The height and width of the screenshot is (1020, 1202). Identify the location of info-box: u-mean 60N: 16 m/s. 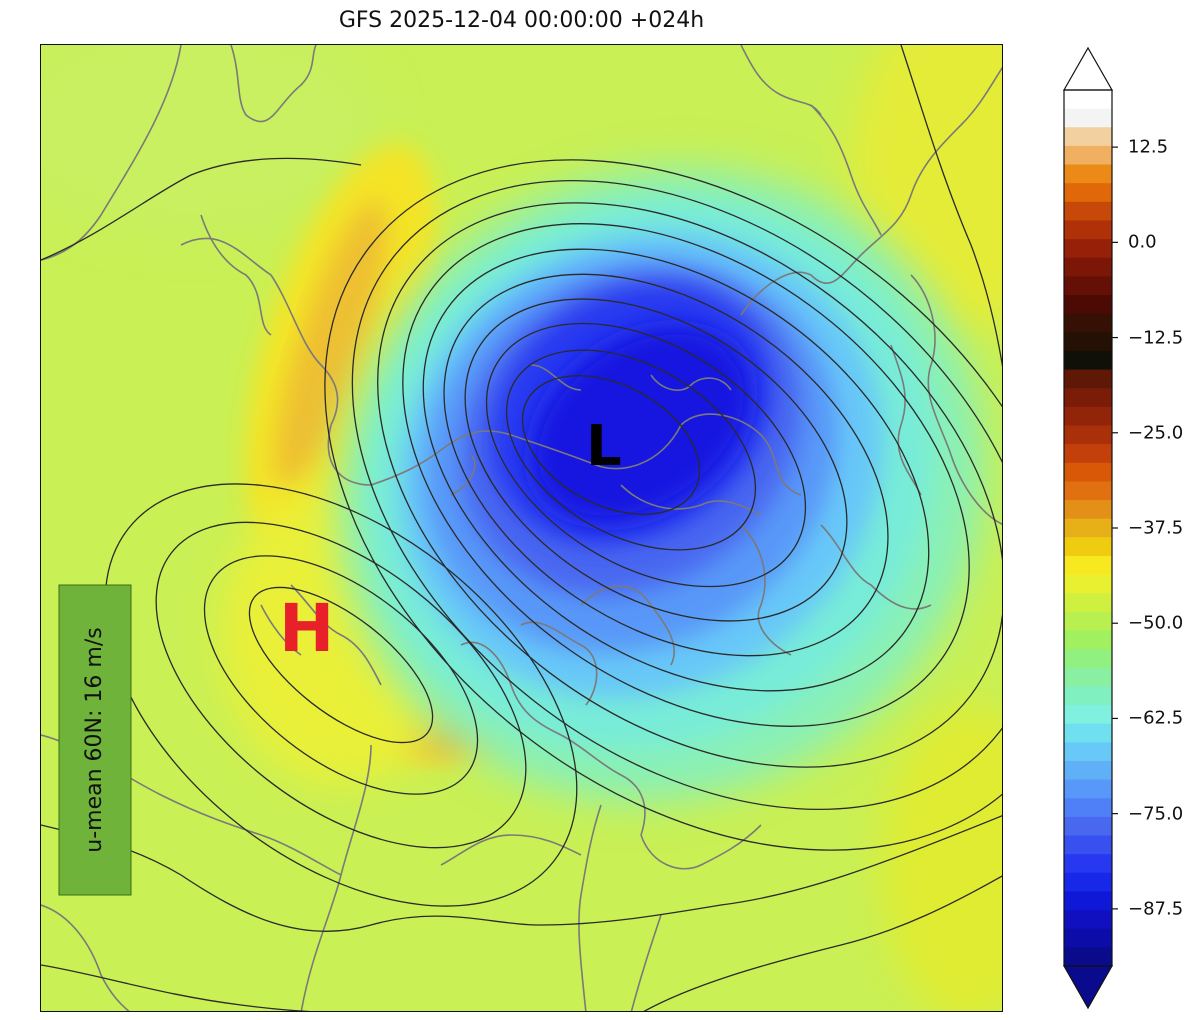
(95, 740).